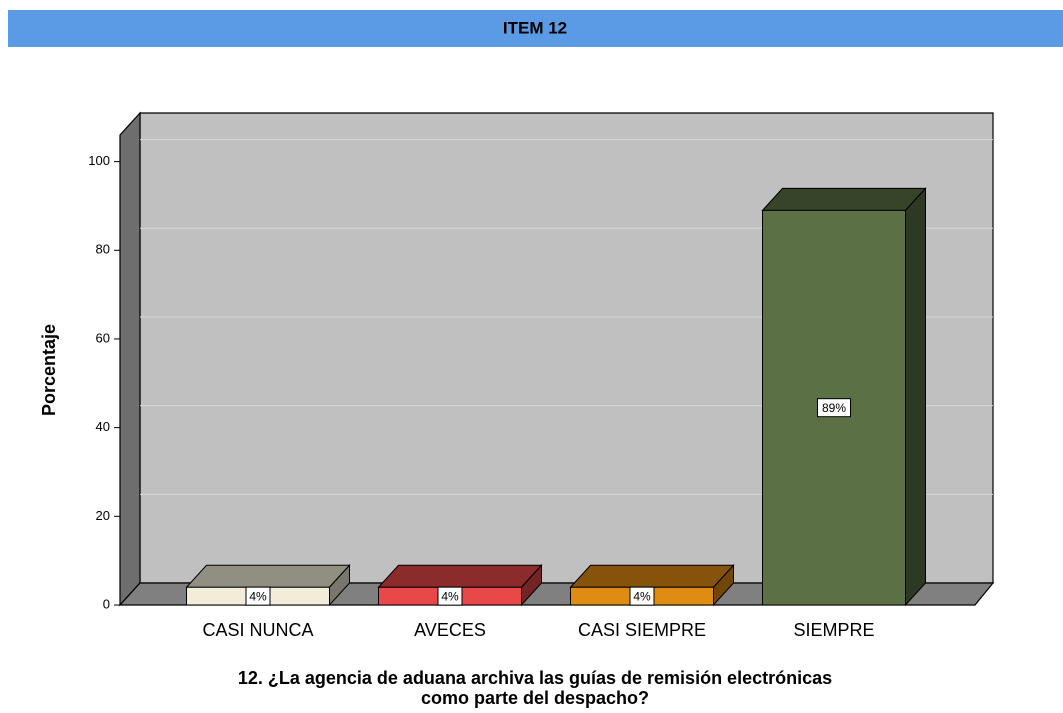 This screenshot has height=713, width=1063. I want to click on y-tick-label: 0, so click(106, 603).